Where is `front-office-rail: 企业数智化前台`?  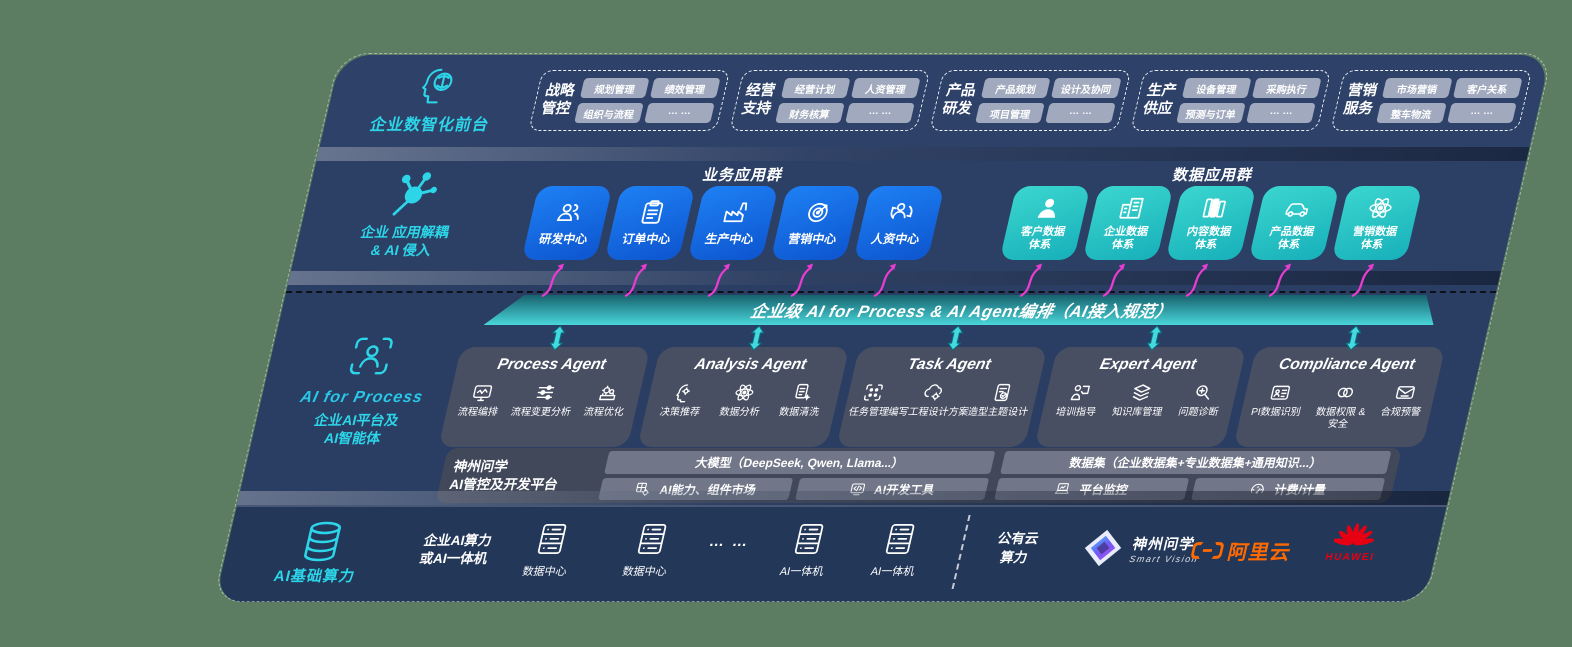
front-office-rail: 企业数智化前台 is located at coordinates (435, 100).